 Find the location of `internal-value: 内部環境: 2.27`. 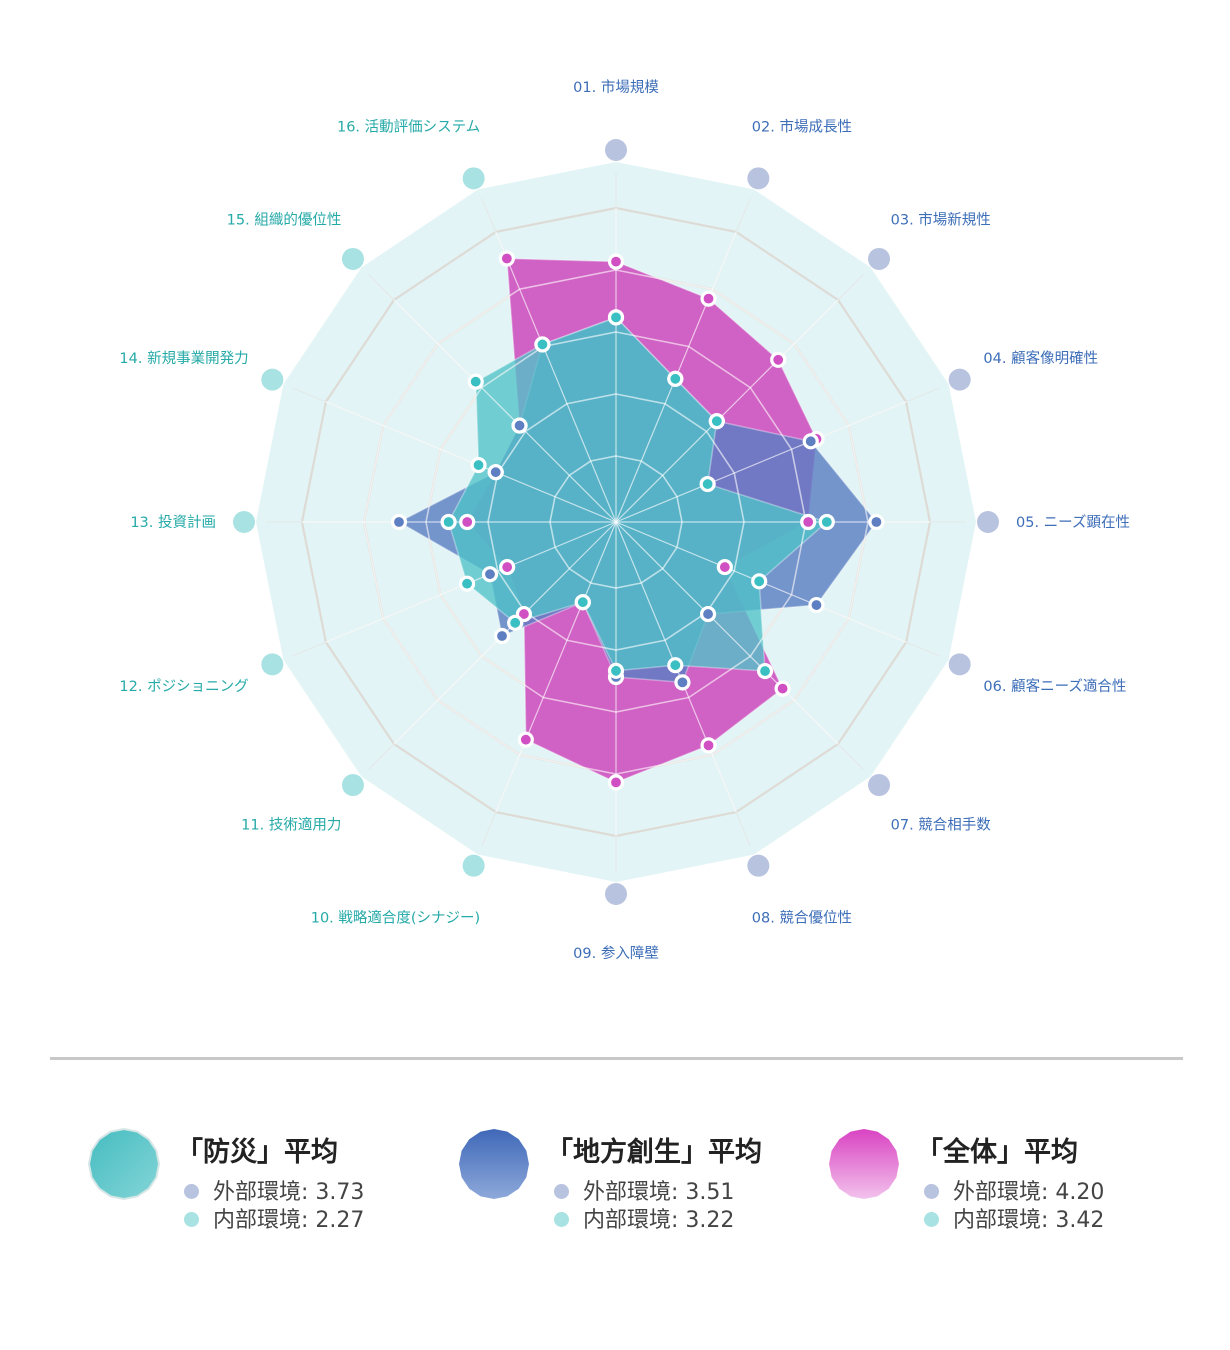

internal-value: 内部環境: 2.27 is located at coordinates (289, 1220).